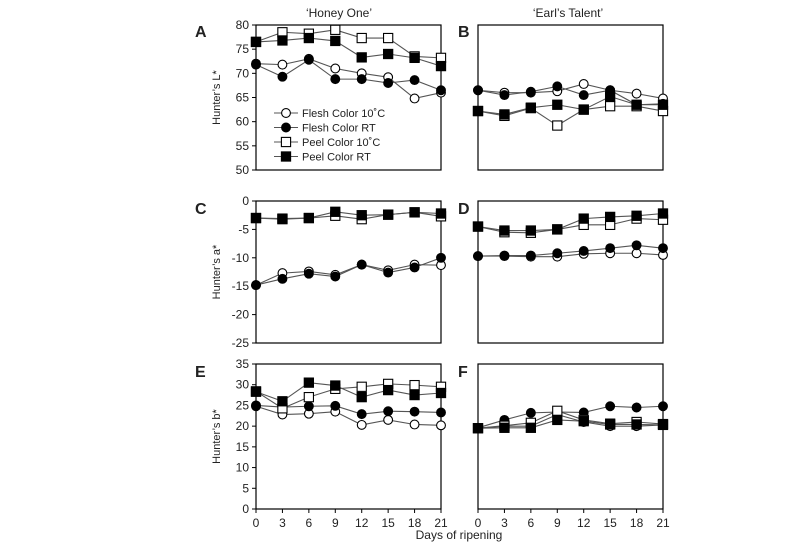 This screenshot has height=549, width=800. Describe the element at coordinates (282, 523) in the screenshot. I see `panel-e-xtick-label: 3` at that location.